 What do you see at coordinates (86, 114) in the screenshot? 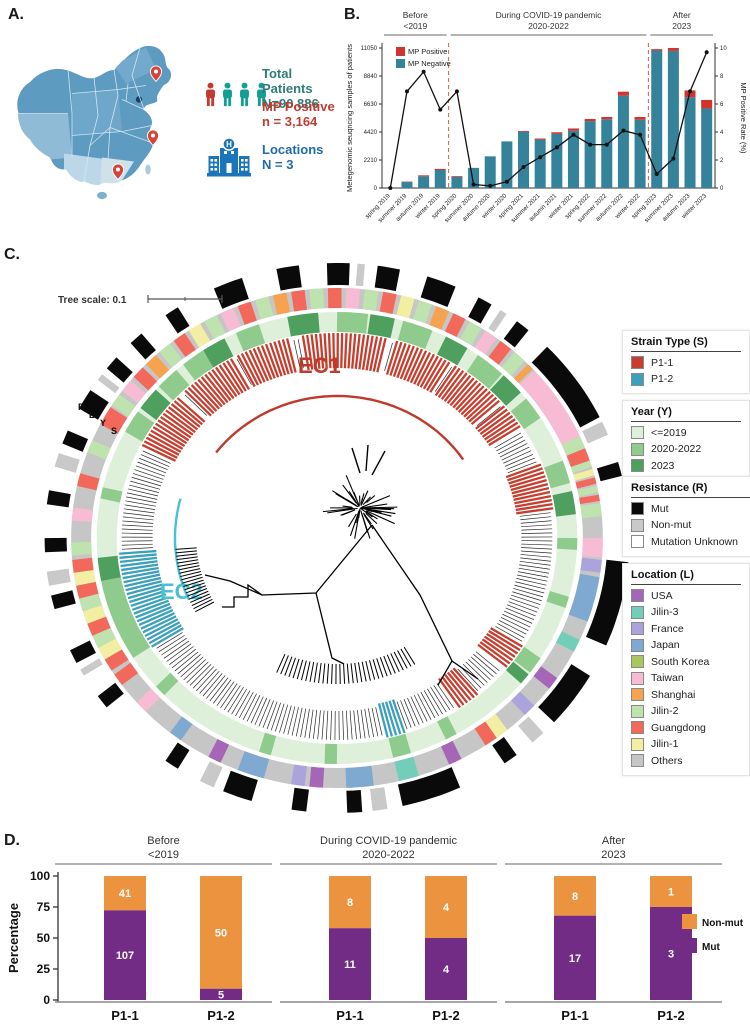
I see `map-borders` at bounding box center [86, 114].